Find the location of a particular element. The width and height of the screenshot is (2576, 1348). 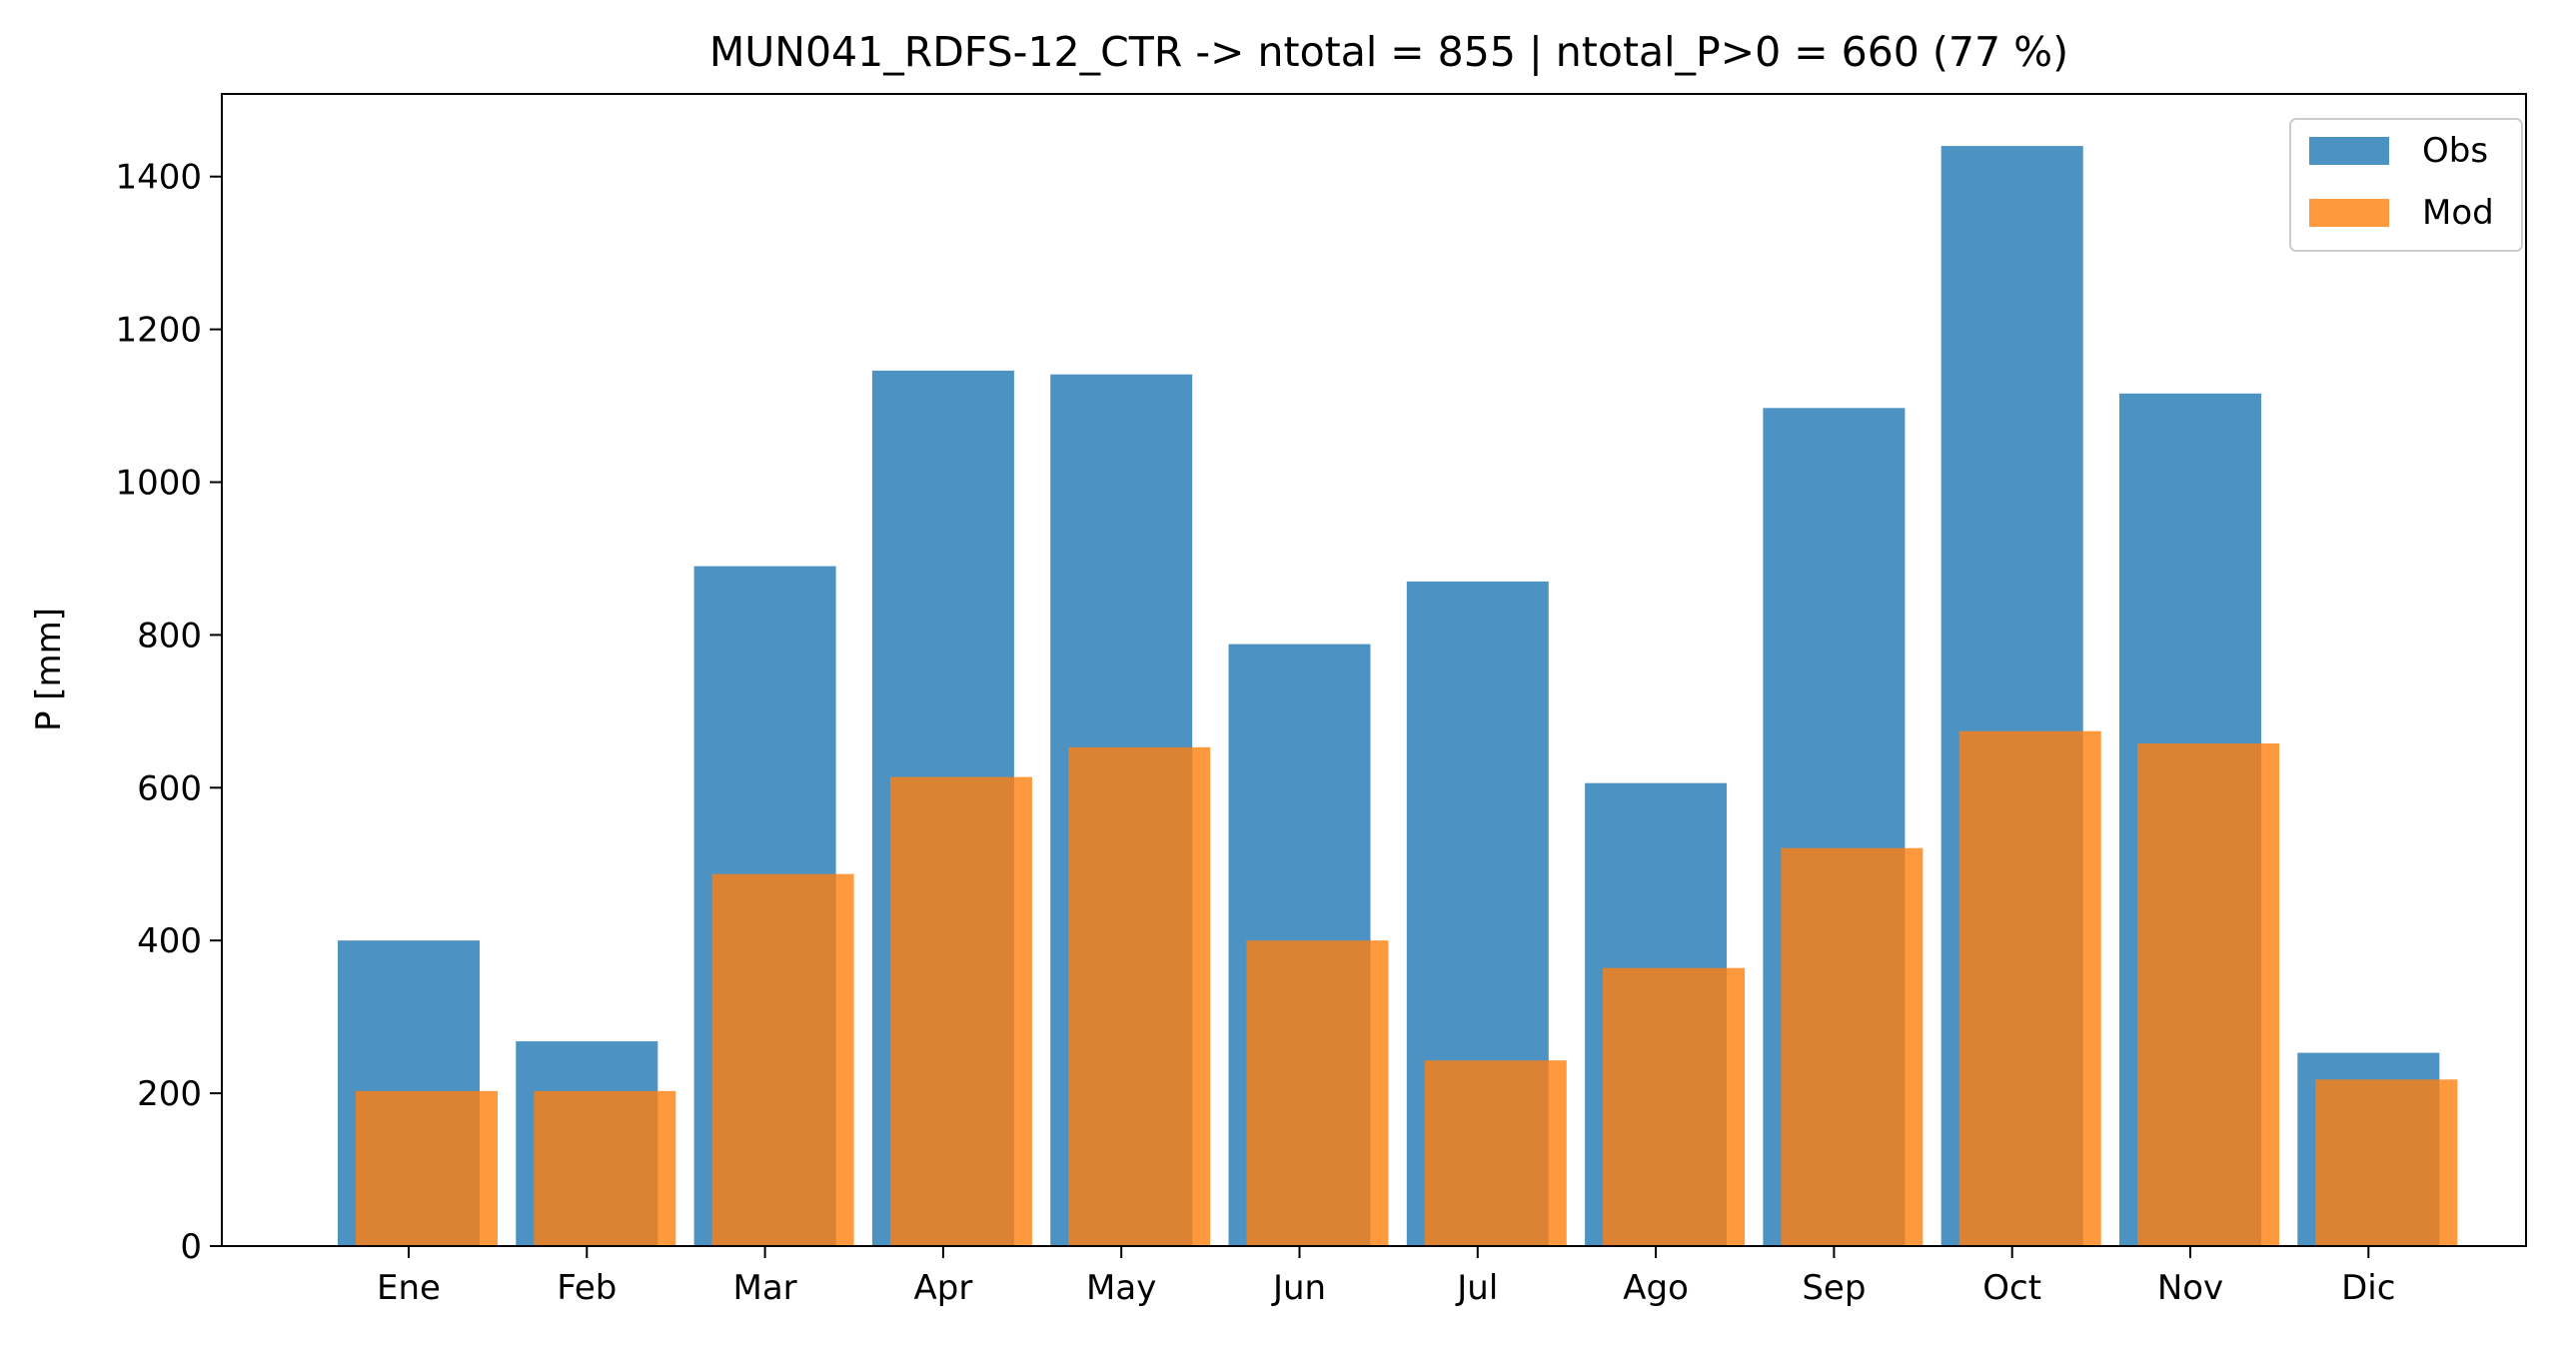

x-tick-label-mar: Mar is located at coordinates (765, 1288).